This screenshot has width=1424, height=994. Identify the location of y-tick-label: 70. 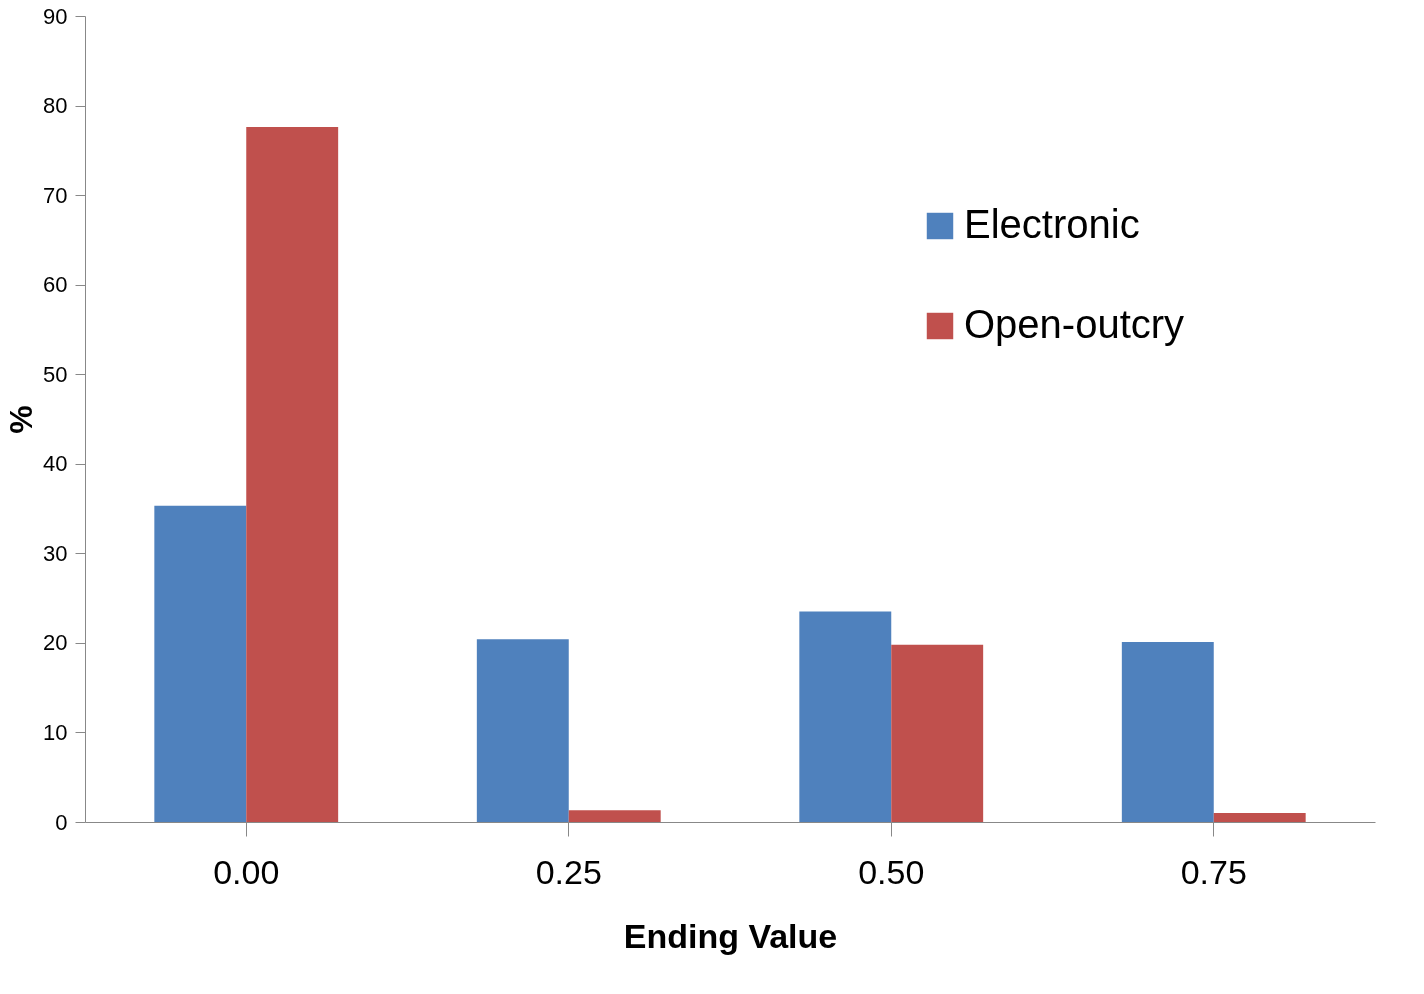
(55, 195).